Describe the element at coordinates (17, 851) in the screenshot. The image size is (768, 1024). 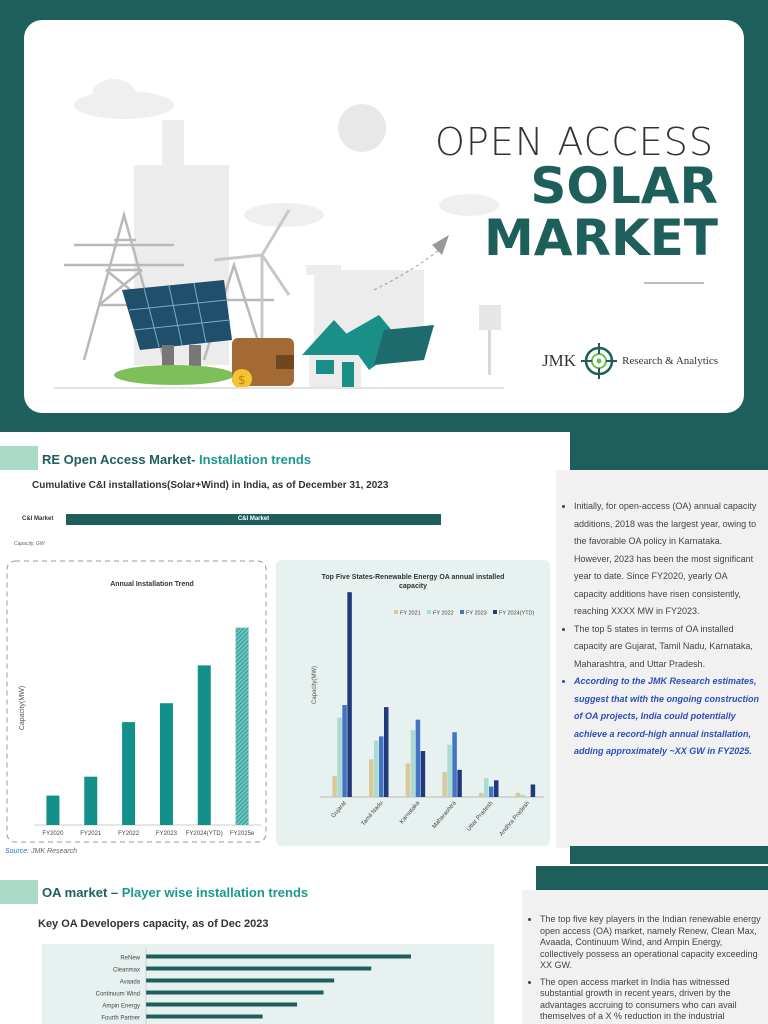
I see `source-prefix: Source:` at that location.